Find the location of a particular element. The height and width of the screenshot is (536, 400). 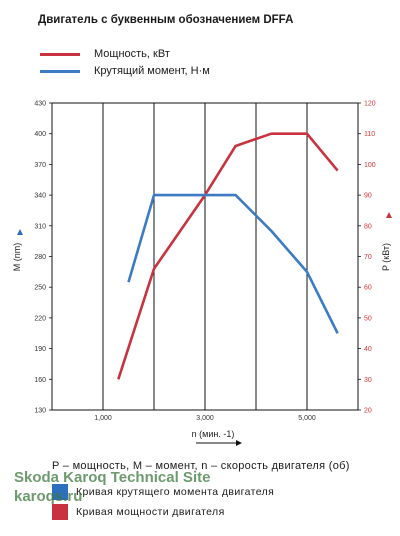

legend-power: Мощность, кВт is located at coordinates (105, 54).